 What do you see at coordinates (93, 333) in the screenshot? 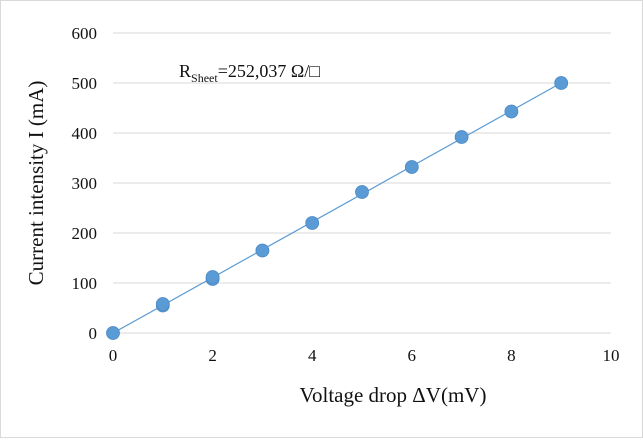
I see `y-tick-label-0: 0` at bounding box center [93, 333].